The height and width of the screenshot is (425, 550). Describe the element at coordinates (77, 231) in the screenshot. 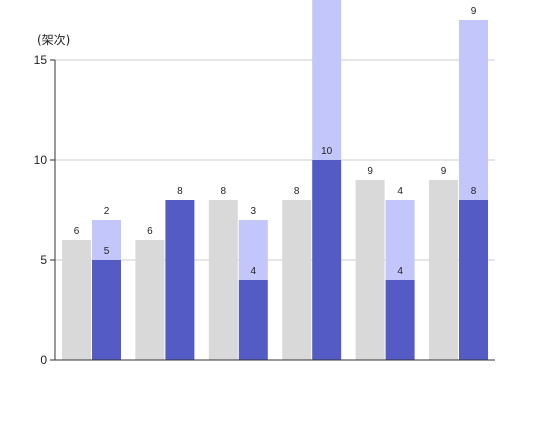

I see `data-label-gray-0: 6` at that location.